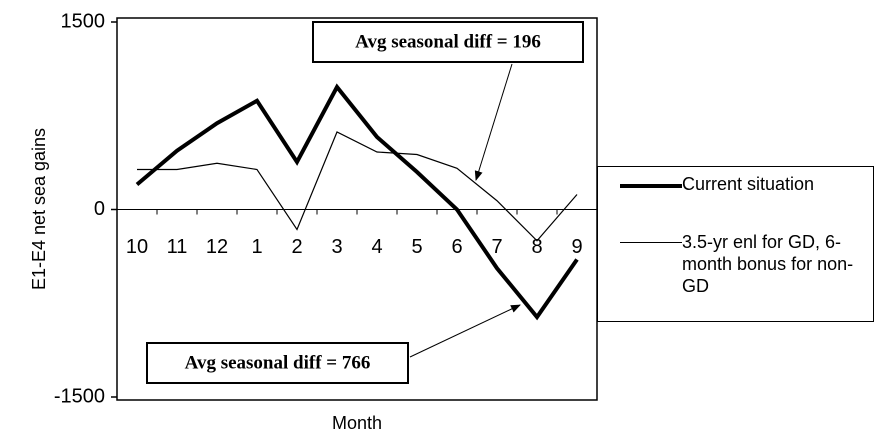 The width and height of the screenshot is (876, 440). Describe the element at coordinates (376, 247) in the screenshot. I see `x-tick-label: 4` at that location.